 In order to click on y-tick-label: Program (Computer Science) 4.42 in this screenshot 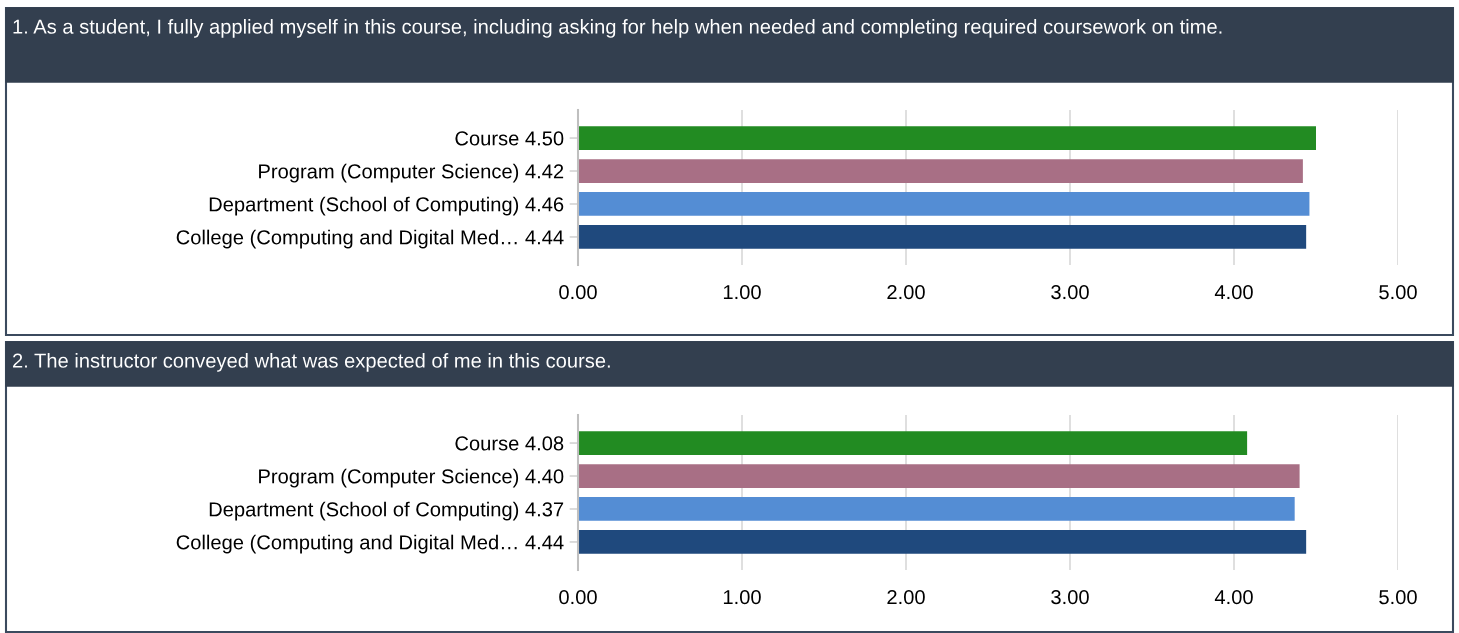, I will do `click(411, 173)`.